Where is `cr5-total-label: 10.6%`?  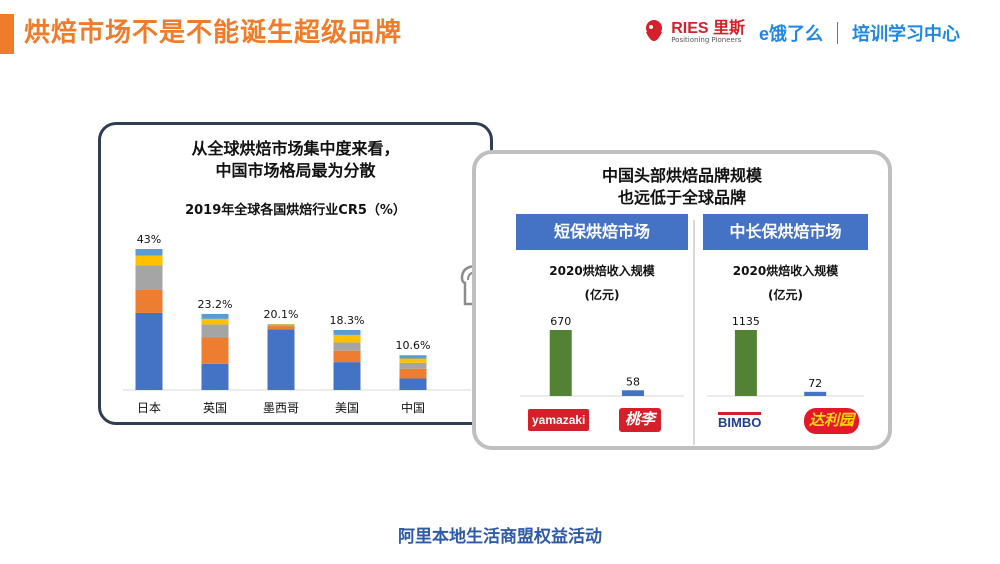
cr5-total-label: 10.6% is located at coordinates (413, 345).